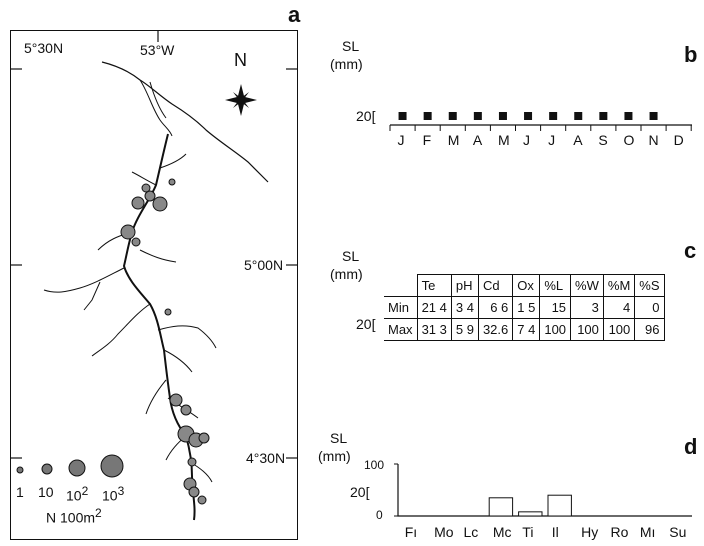 The width and height of the screenshot is (704, 546). What do you see at coordinates (434, 329) in the screenshot?
I see `table-cell: 31 3` at bounding box center [434, 329].